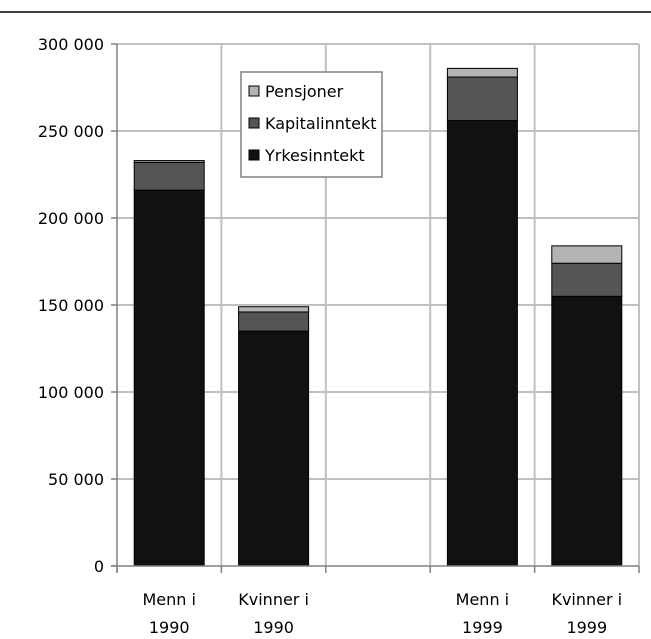  I want to click on y-tick-label: 0, so click(99, 566).